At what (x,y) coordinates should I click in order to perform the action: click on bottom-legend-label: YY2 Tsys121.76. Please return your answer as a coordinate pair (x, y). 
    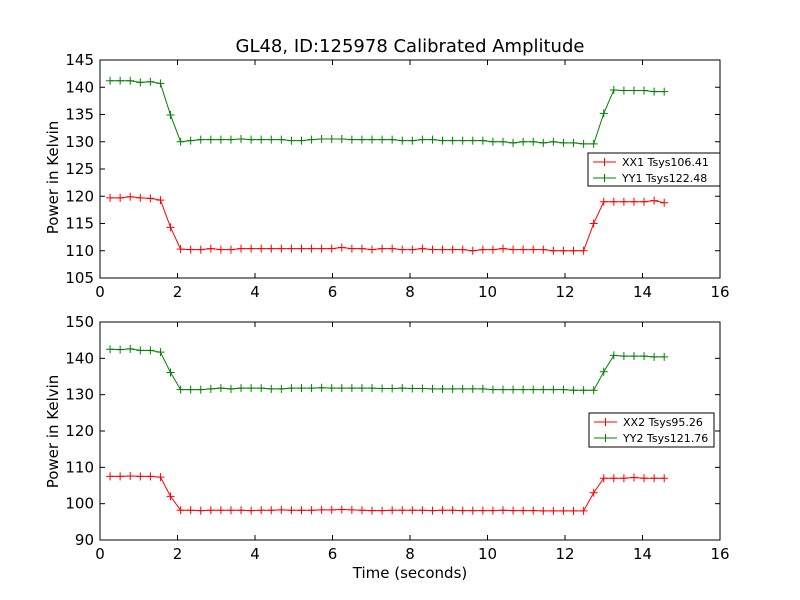
    Looking at the image, I should click on (665, 438).